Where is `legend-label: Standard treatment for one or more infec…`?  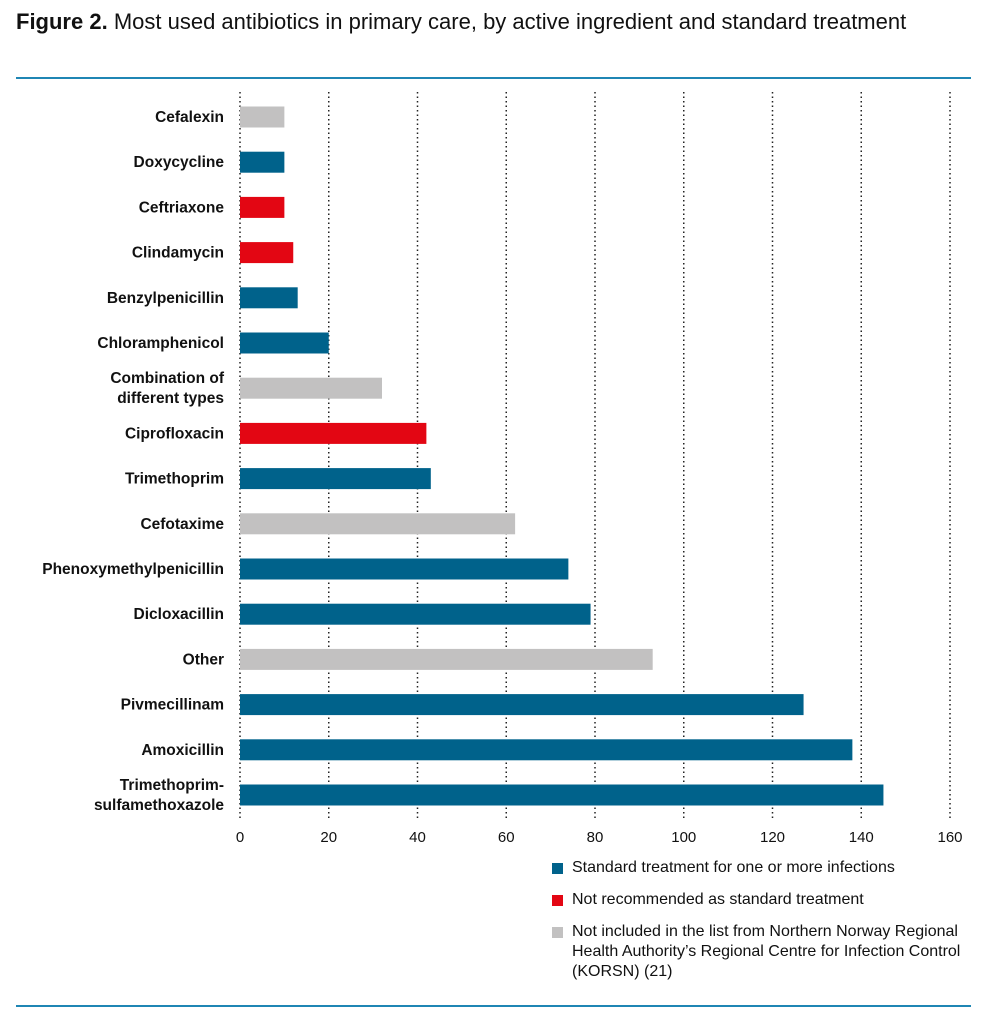 legend-label: Standard treatment for one or more infec… is located at coordinates (733, 867).